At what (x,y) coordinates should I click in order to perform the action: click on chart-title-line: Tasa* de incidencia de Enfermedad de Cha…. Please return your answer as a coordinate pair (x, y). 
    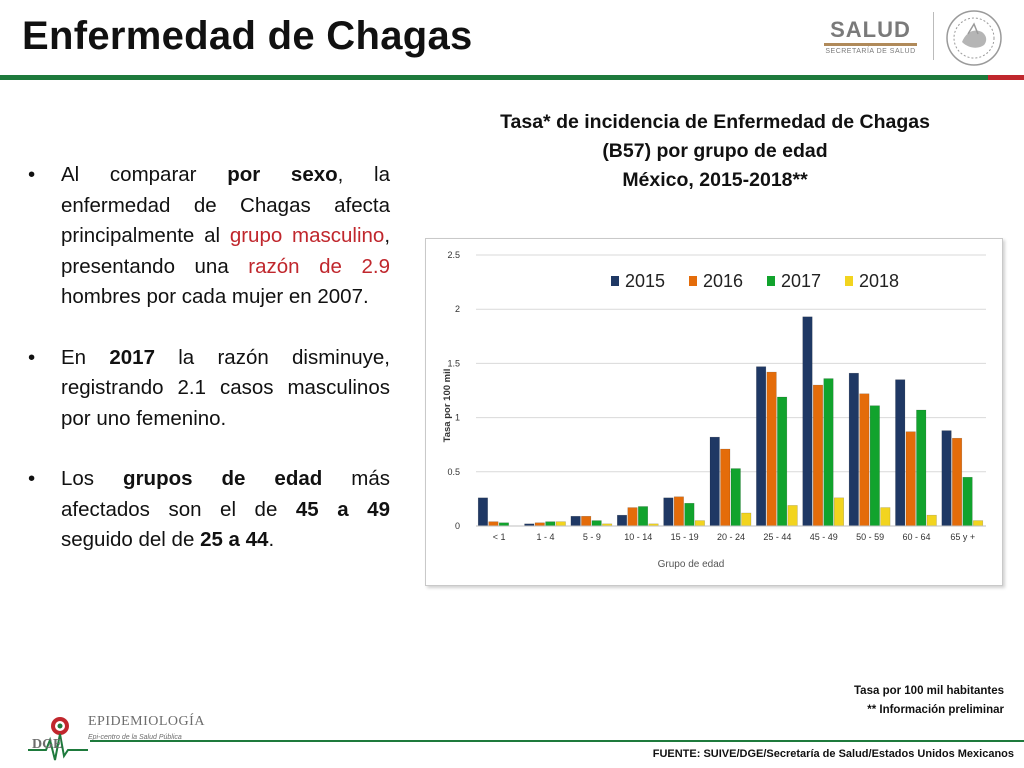
    Looking at the image, I should click on (715, 122).